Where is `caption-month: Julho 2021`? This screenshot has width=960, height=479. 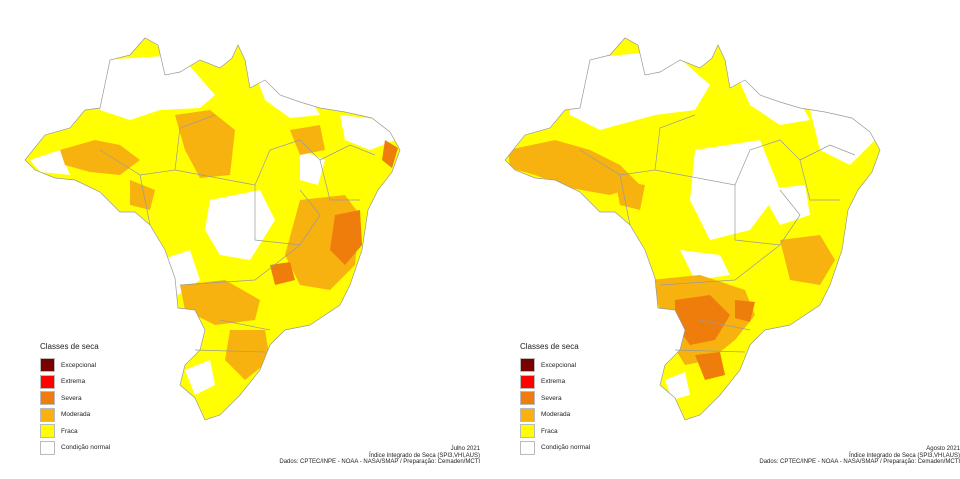 caption-month: Julho 2021 is located at coordinates (465, 449).